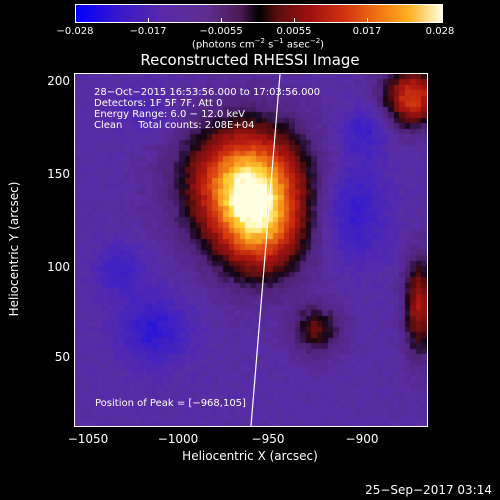 The image size is (500, 500). Describe the element at coordinates (58, 81) in the screenshot. I see `y-tick-label: 200` at that location.